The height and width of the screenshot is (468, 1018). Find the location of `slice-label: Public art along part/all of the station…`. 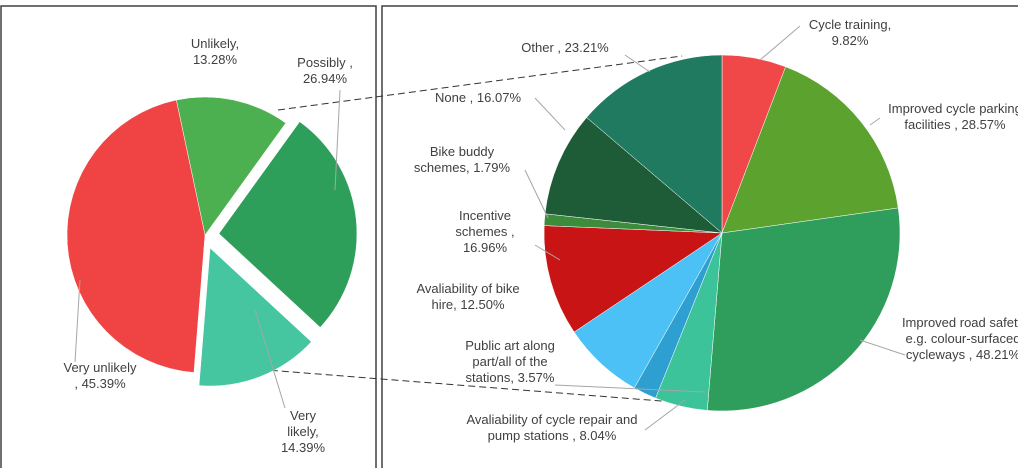

slice-label: Public art along part/all of the station… is located at coordinates (510, 362).